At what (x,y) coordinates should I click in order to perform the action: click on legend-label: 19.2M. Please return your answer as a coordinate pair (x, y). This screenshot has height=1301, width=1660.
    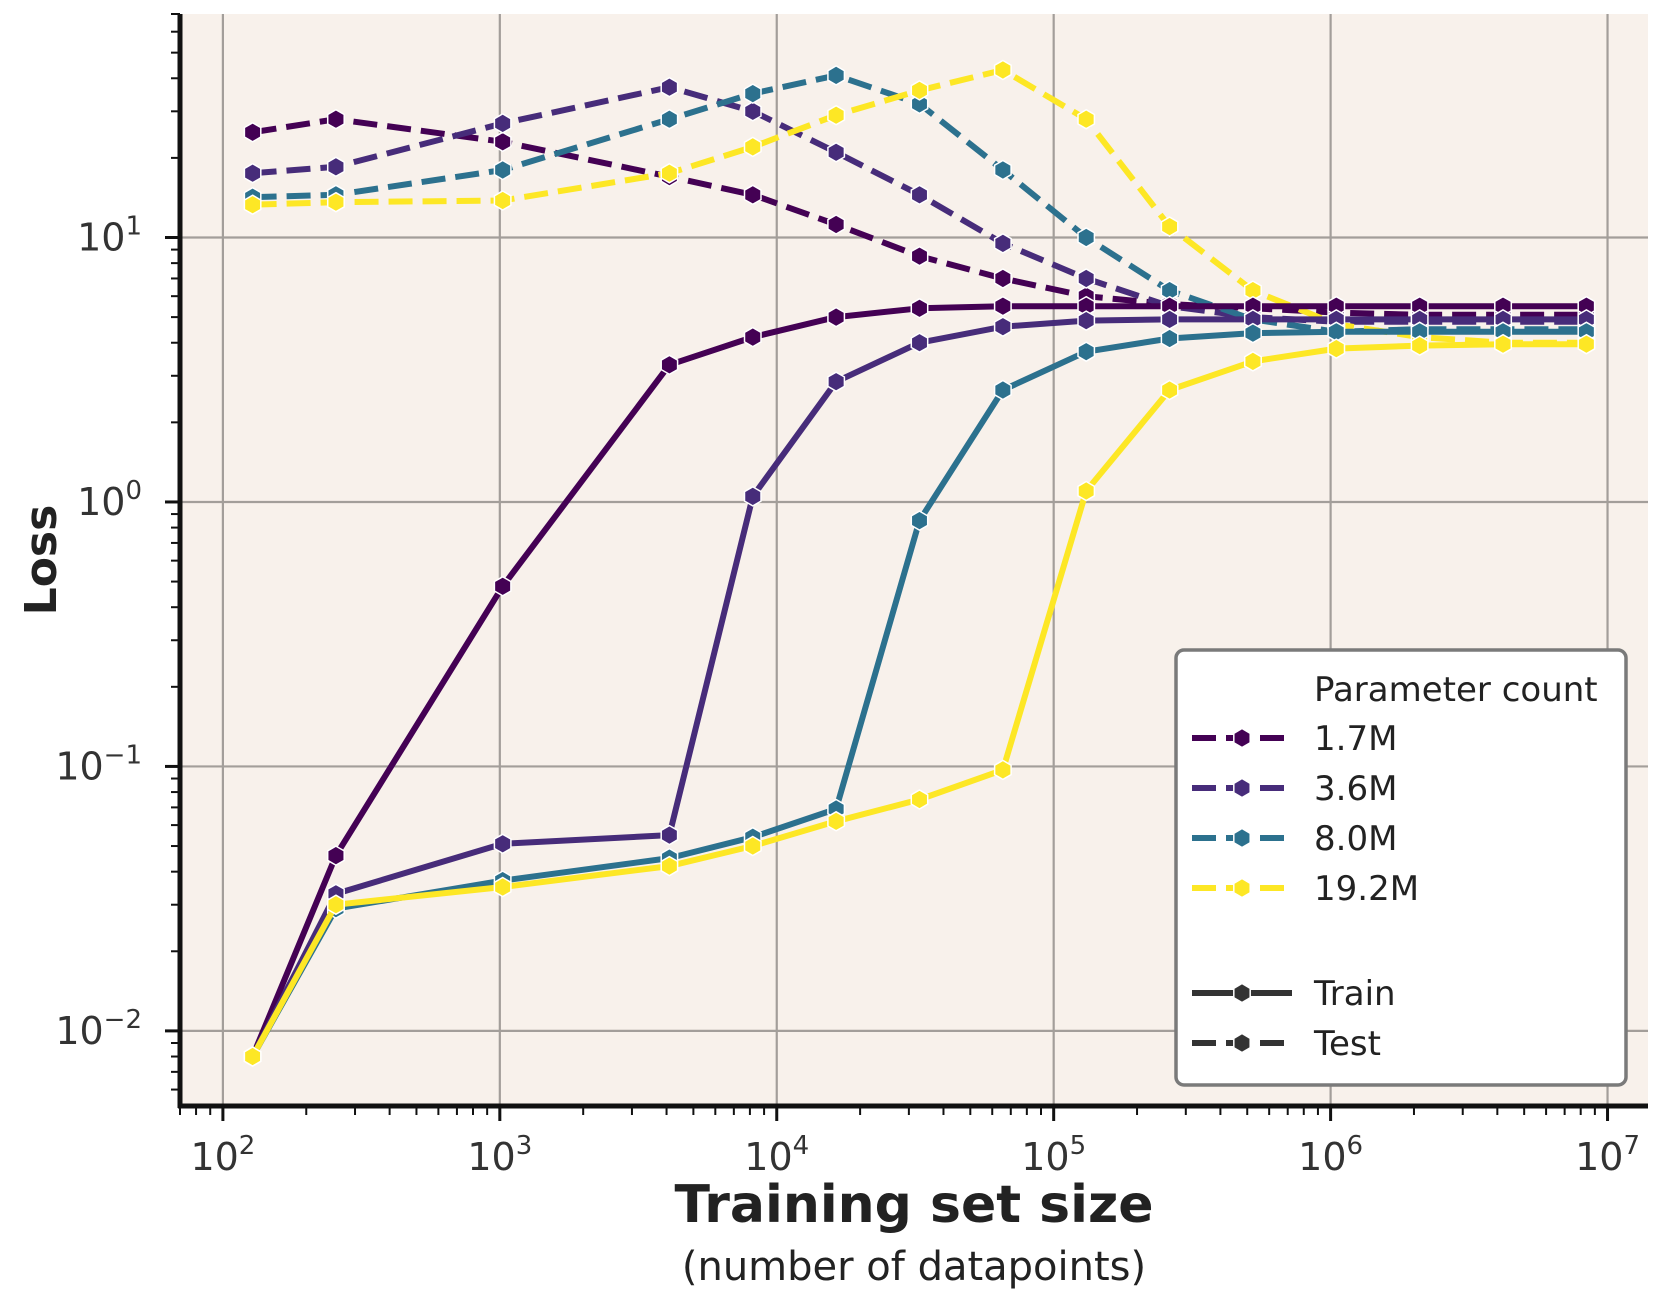
    Looking at the image, I should click on (1366, 889).